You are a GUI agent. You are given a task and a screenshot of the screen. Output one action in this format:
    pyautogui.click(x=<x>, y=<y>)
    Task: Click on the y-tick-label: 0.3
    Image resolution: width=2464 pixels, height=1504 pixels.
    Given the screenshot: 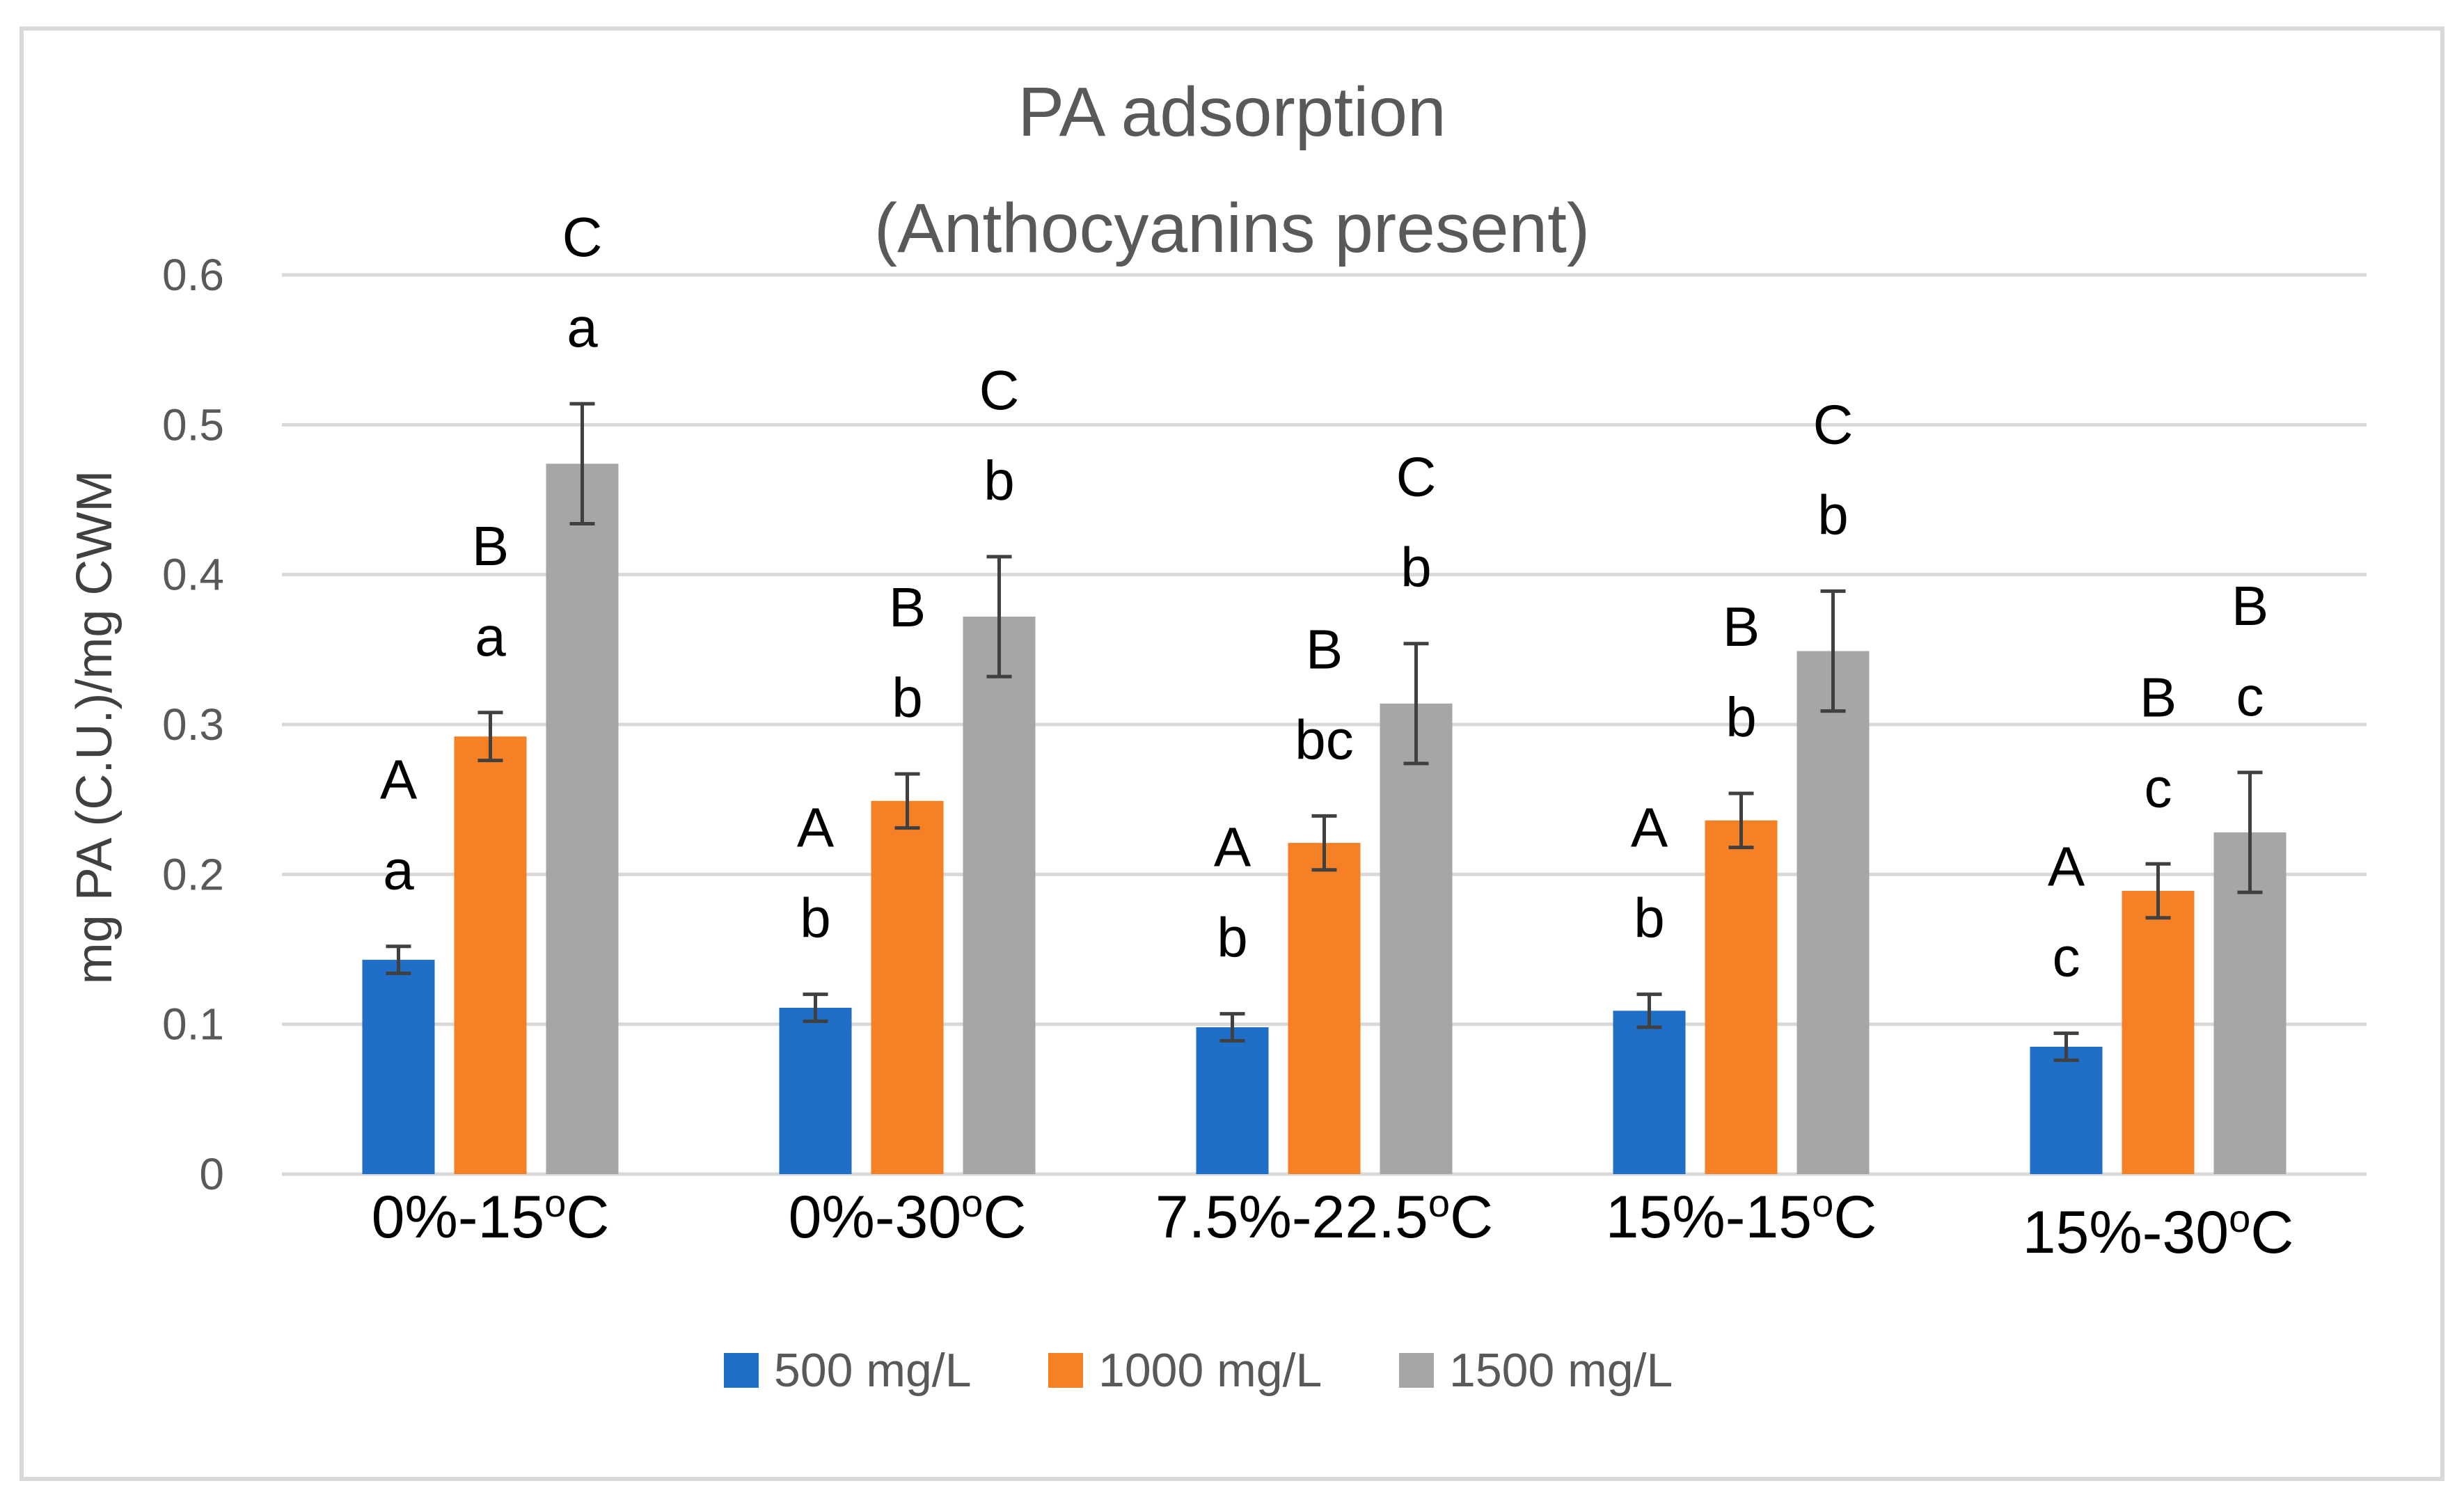 What is the action you would take?
    pyautogui.click(x=193, y=724)
    